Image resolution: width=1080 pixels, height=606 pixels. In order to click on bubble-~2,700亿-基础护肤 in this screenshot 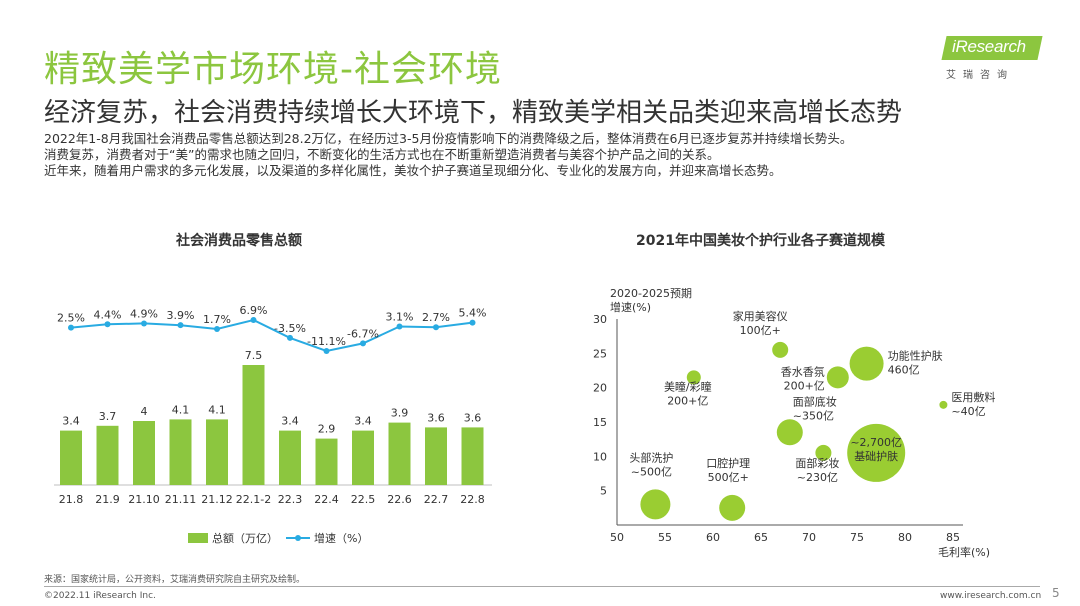, I will do `click(876, 452)`.